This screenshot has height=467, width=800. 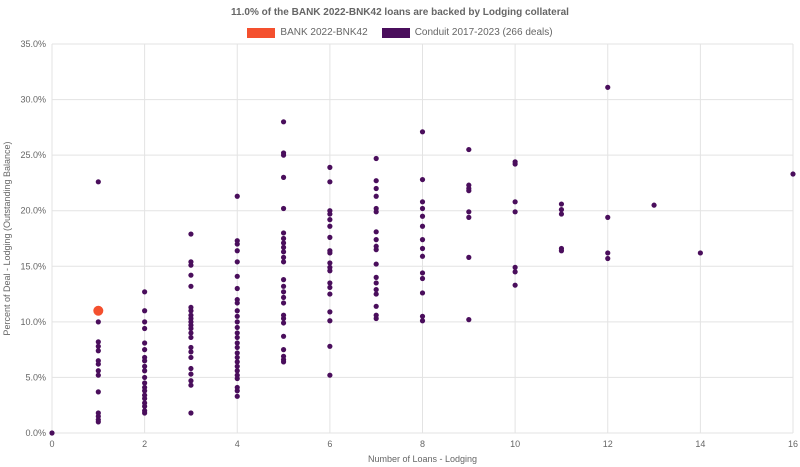 I want to click on x-tick-label: 4, so click(x=237, y=444).